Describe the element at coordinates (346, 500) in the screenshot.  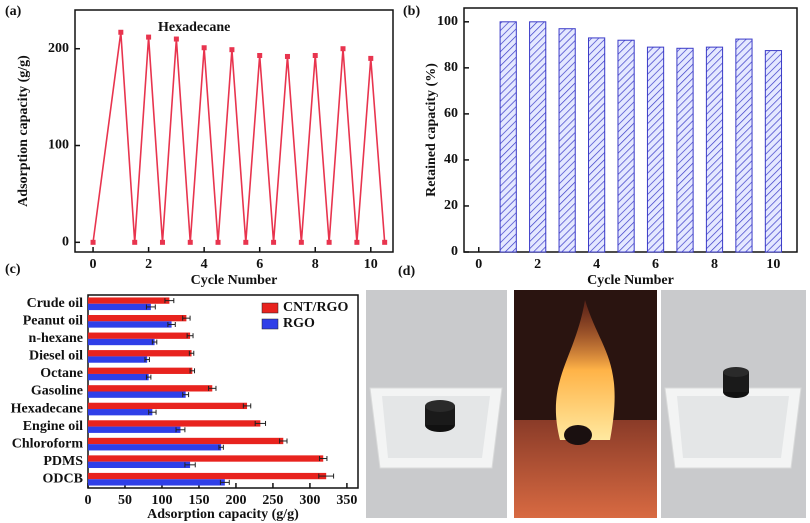
I see `x-tick-label: 350` at that location.